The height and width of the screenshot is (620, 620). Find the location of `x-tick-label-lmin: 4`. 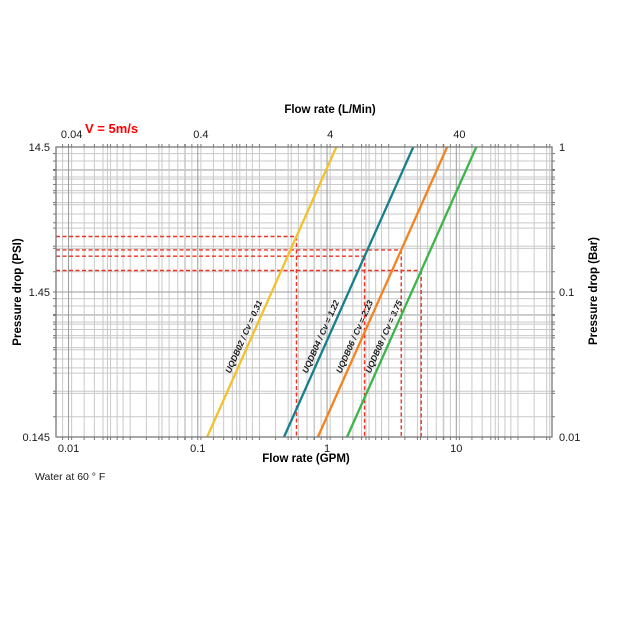

x-tick-label-lmin: 4 is located at coordinates (330, 135).